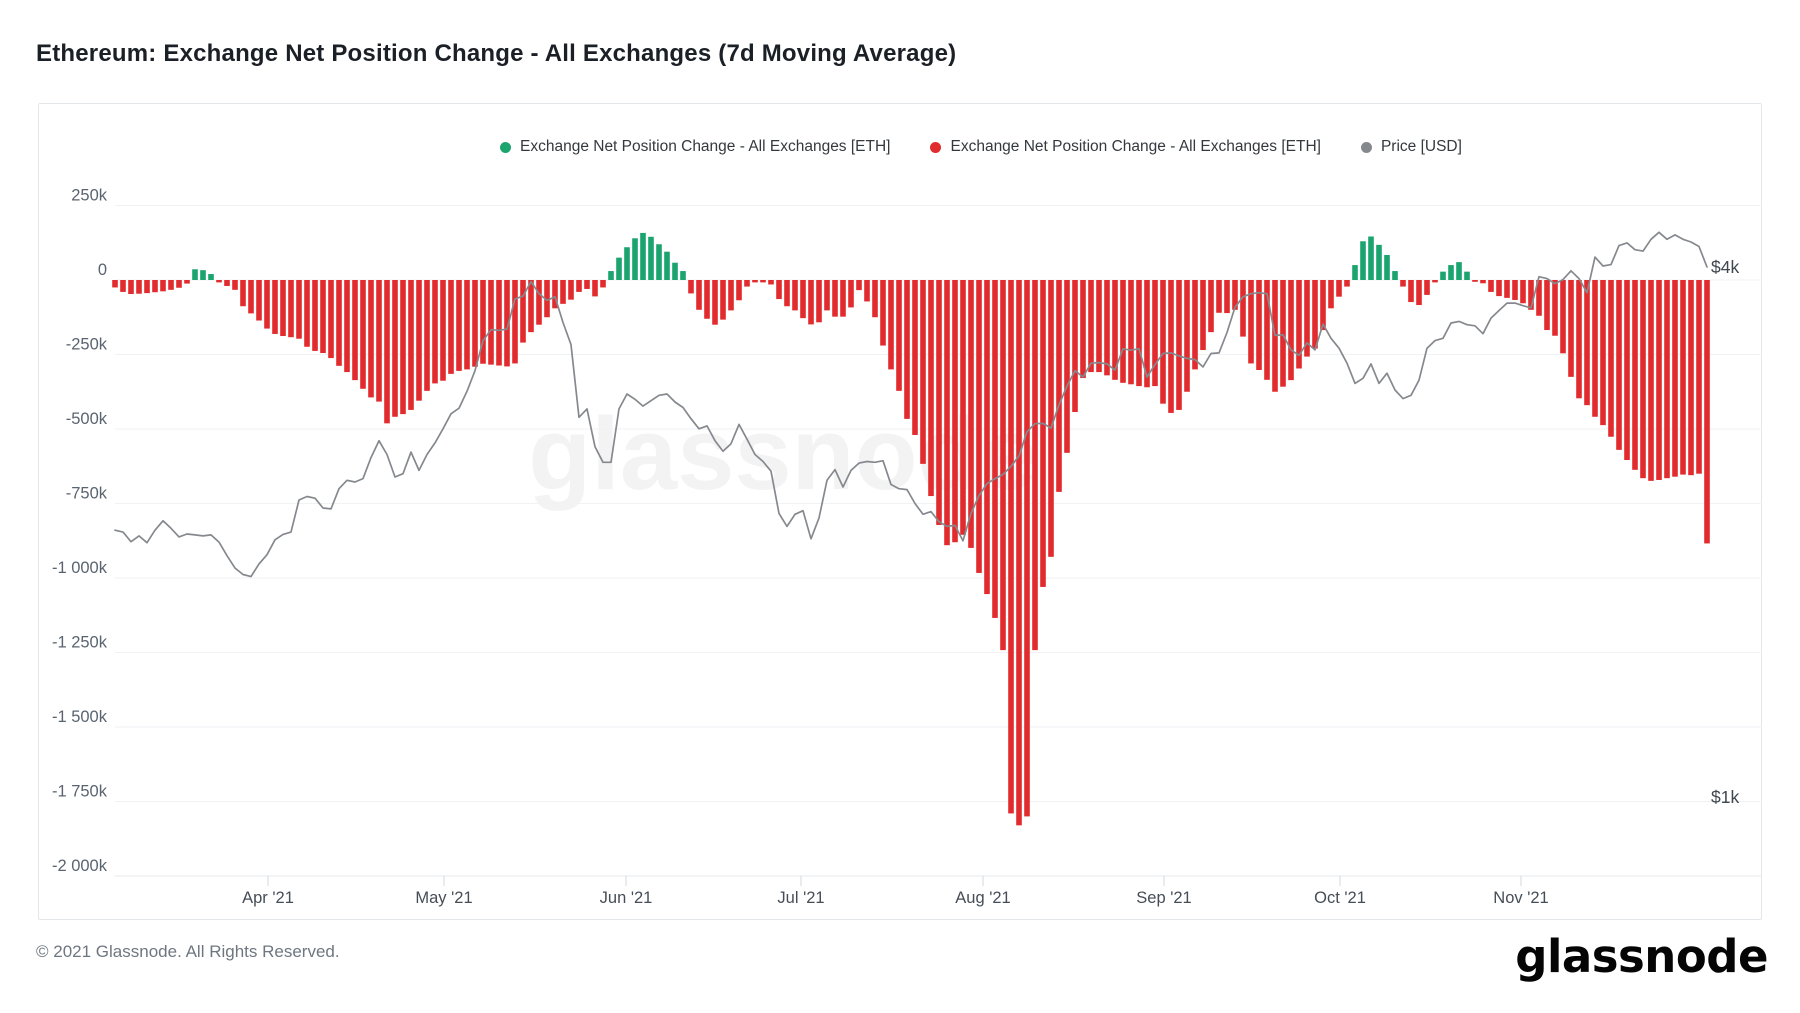  I want to click on legend-dot-red-icon, so click(936, 147).